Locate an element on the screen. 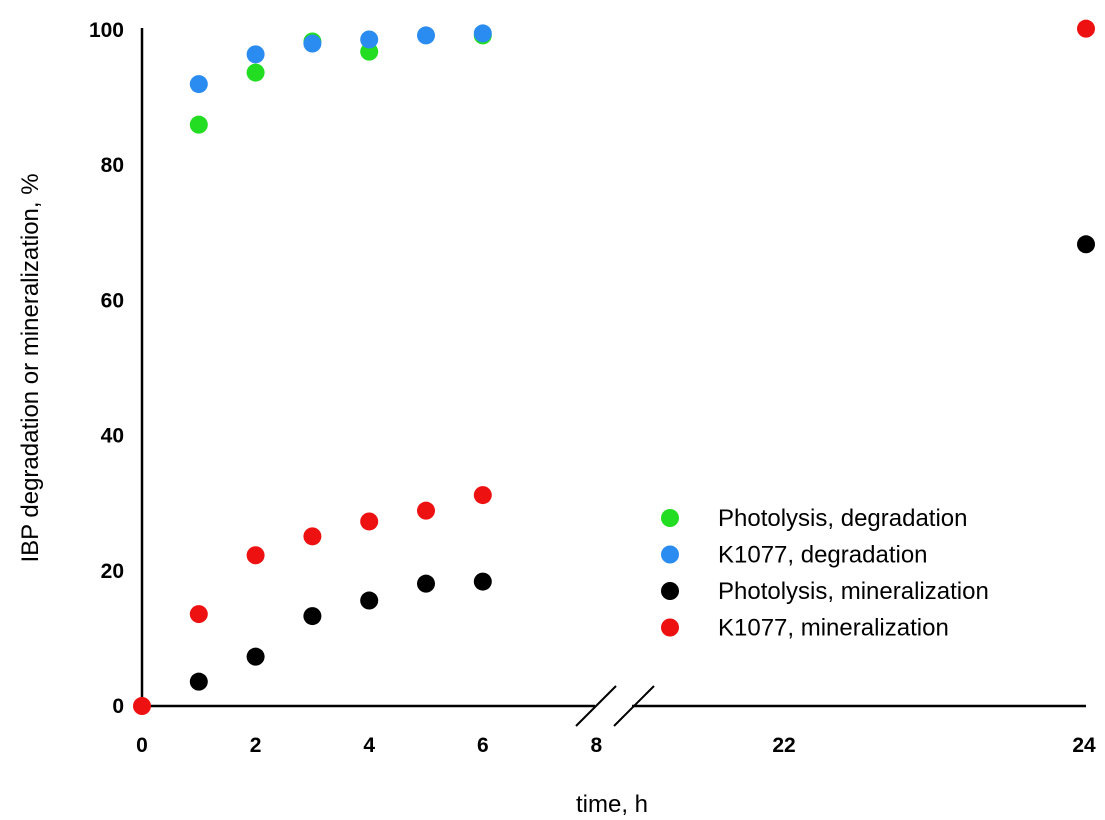 This screenshot has height=820, width=1105. y-tick-label: 100 is located at coordinates (106, 30).